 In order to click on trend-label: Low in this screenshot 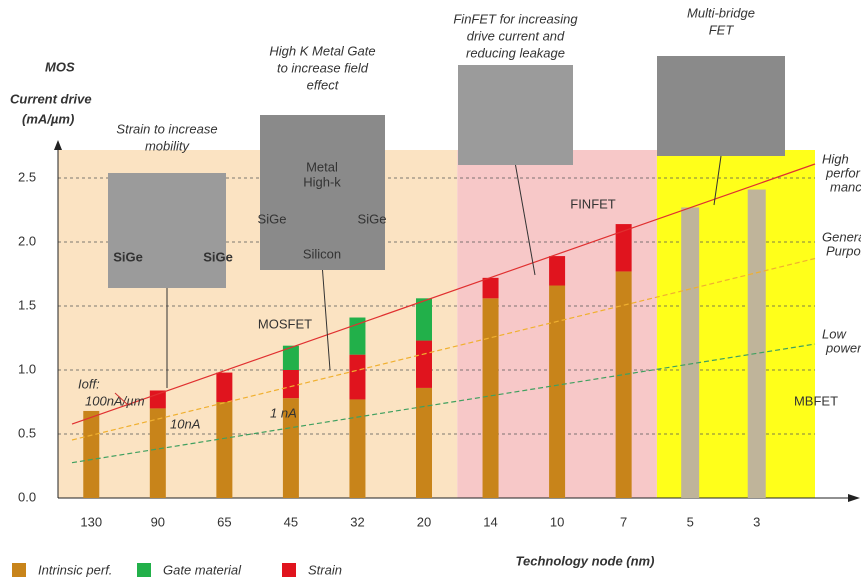, I will do `click(834, 333)`.